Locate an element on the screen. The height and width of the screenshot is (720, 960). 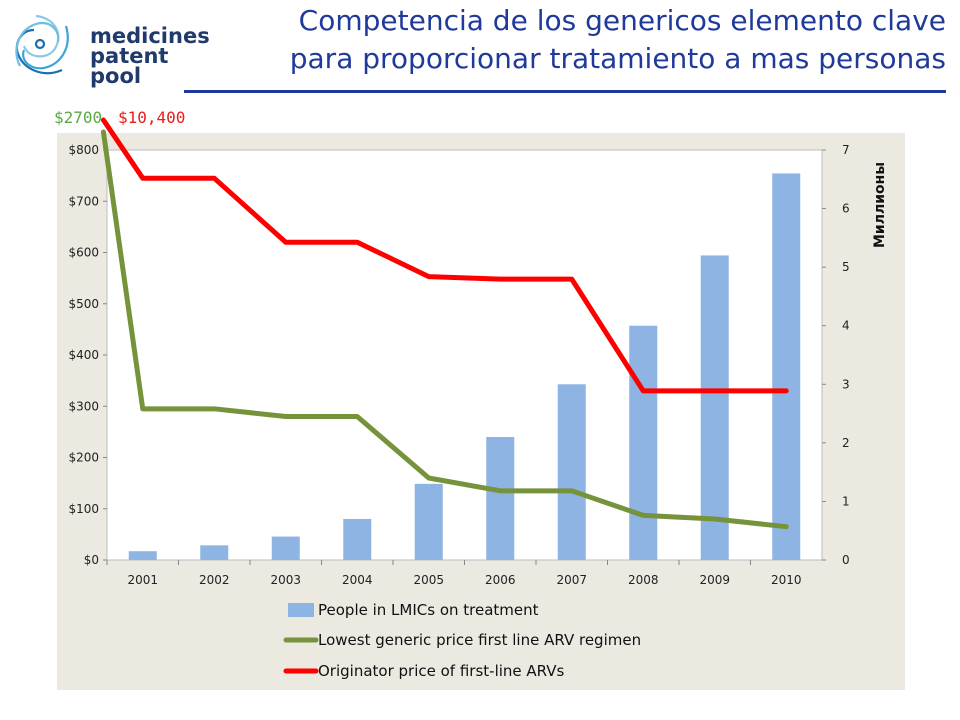
originator-start-price-annotation: $10,400 is located at coordinates (152, 117).